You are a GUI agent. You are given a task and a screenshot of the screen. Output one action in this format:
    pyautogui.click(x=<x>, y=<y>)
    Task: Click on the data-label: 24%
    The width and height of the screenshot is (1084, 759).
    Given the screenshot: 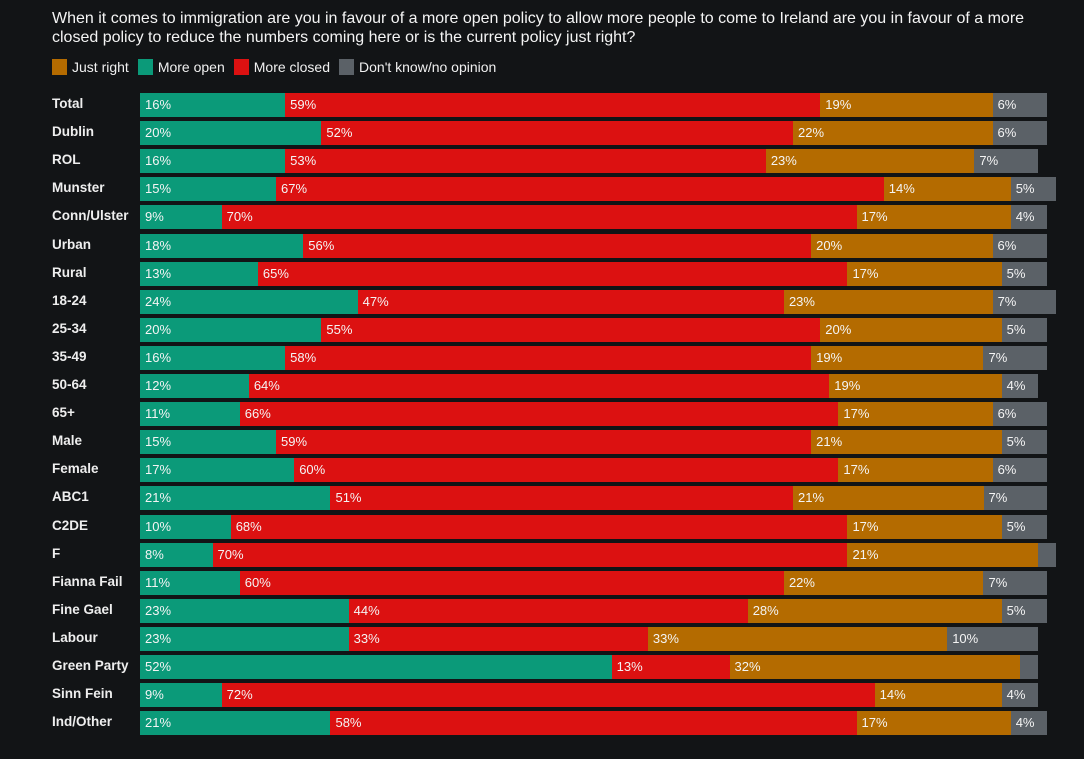 What is the action you would take?
    pyautogui.click(x=158, y=301)
    